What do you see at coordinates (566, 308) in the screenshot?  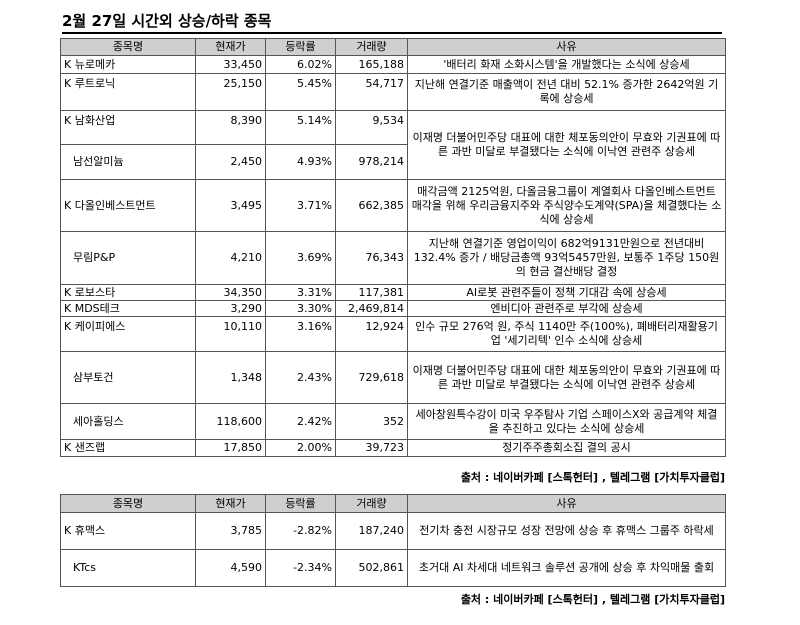 I see `stock-reason: 엔비디아 관련주로 부각에 상승세` at bounding box center [566, 308].